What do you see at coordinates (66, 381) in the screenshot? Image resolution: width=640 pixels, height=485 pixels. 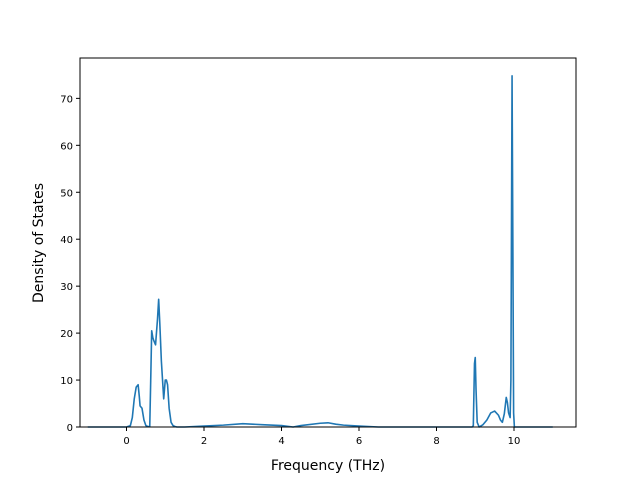 I see `y-tick-label: 10` at bounding box center [66, 381].